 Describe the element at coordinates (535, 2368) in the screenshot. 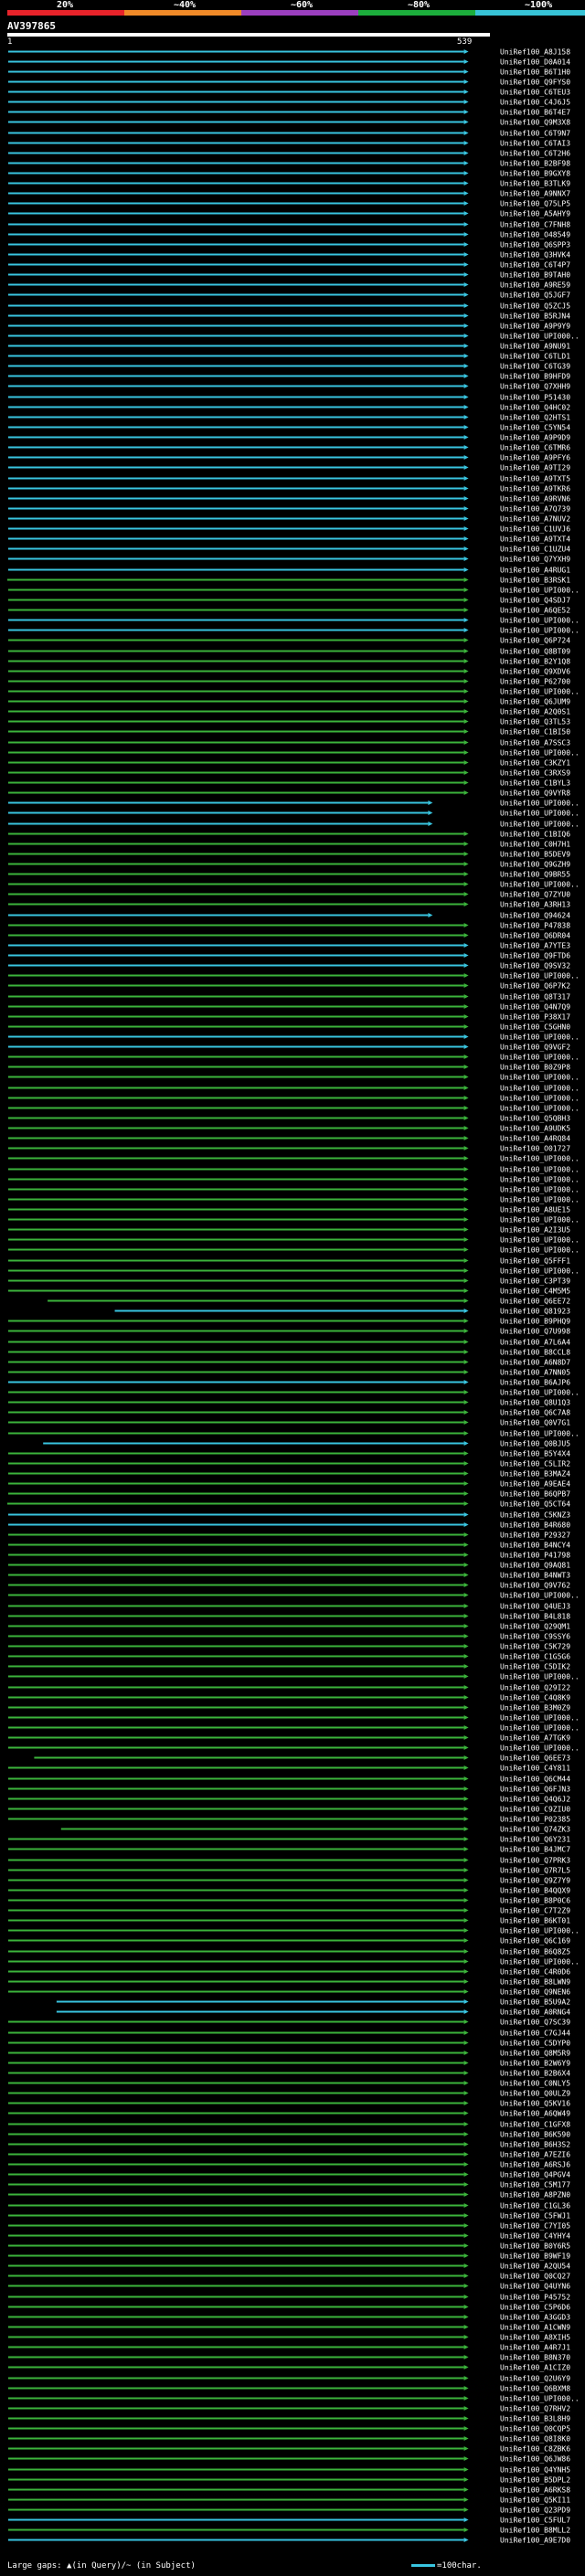

I see `hit-label: UniRef100_A1CIZ0` at that location.